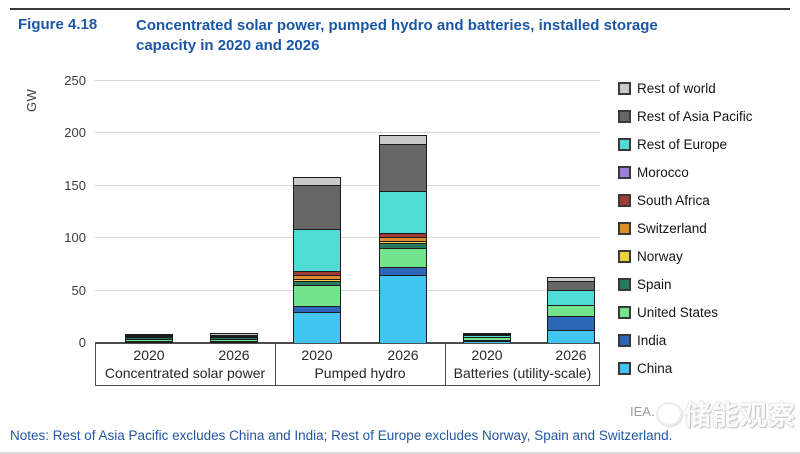 The image size is (800, 454). What do you see at coordinates (400, 9) in the screenshot?
I see `top-divider` at bounding box center [400, 9].